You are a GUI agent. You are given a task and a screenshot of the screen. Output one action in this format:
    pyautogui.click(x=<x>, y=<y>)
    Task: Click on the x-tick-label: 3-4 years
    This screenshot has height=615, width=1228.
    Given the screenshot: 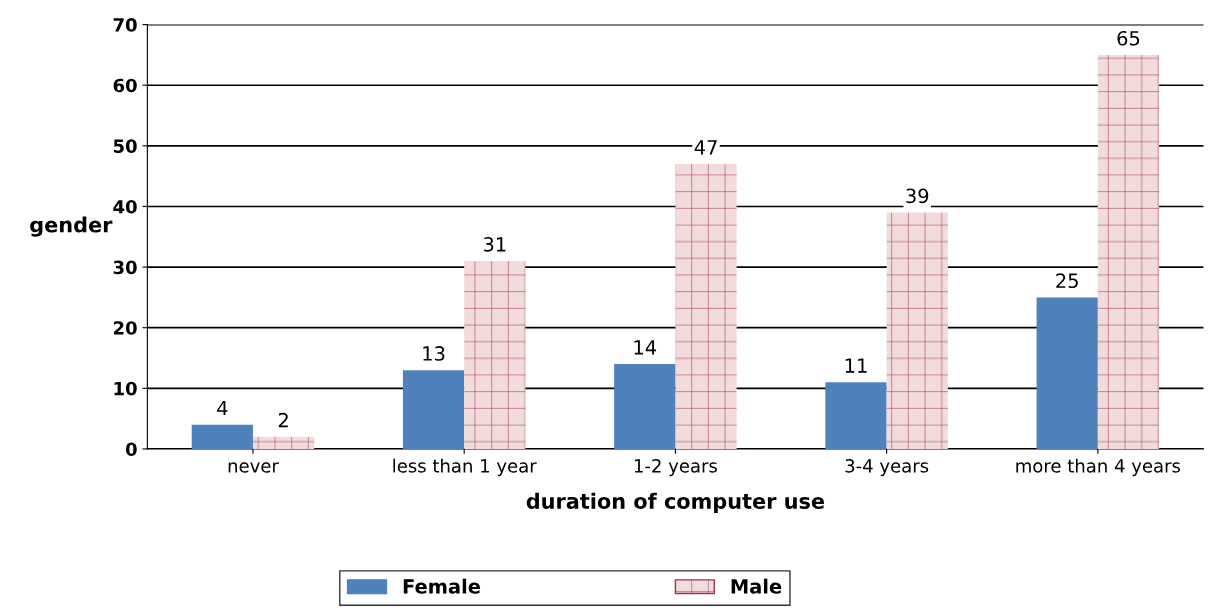 What is the action you would take?
    pyautogui.click(x=887, y=467)
    